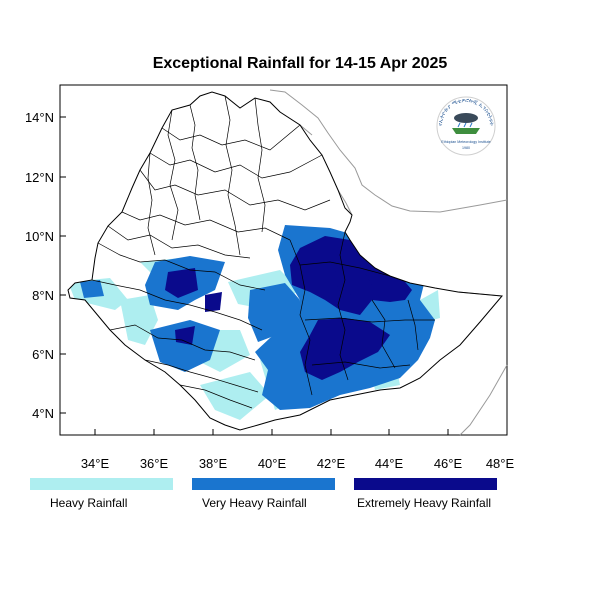 Image resolution: width=600 pixels, height=600 pixels. I want to click on logo-bottom-text: Ethiopian Meteorology Institute, so click(465, 142).